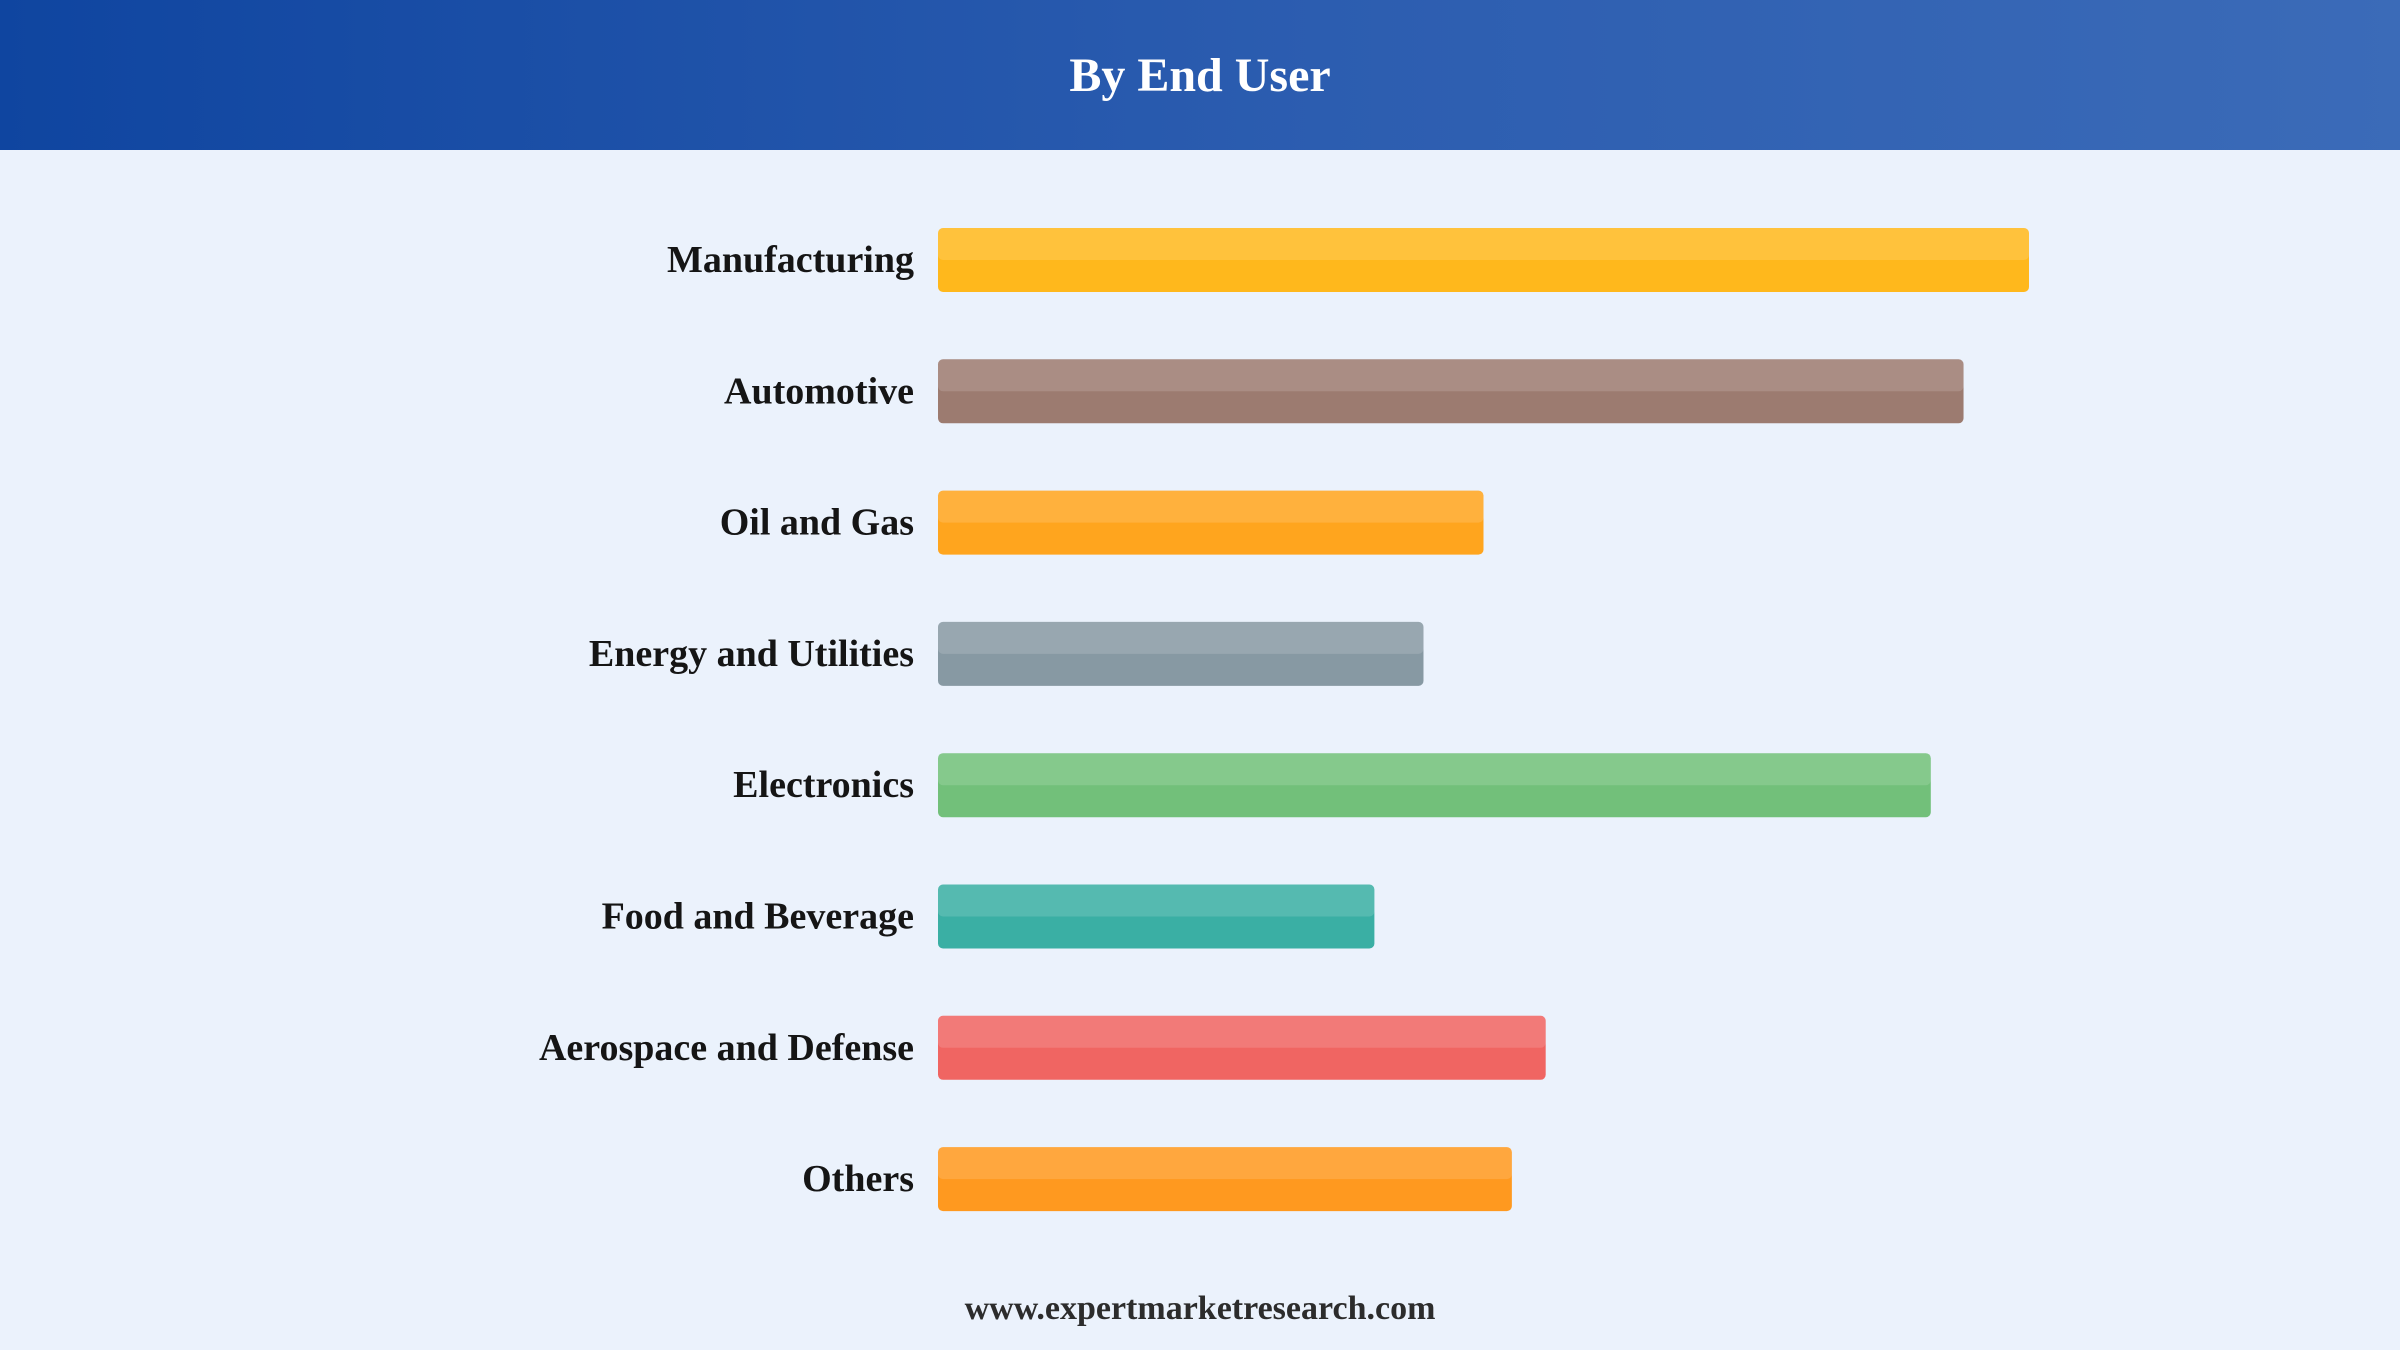  Describe the element at coordinates (758, 917) in the screenshot. I see `category-label-food-and-beverage: Food and Beverage` at that location.